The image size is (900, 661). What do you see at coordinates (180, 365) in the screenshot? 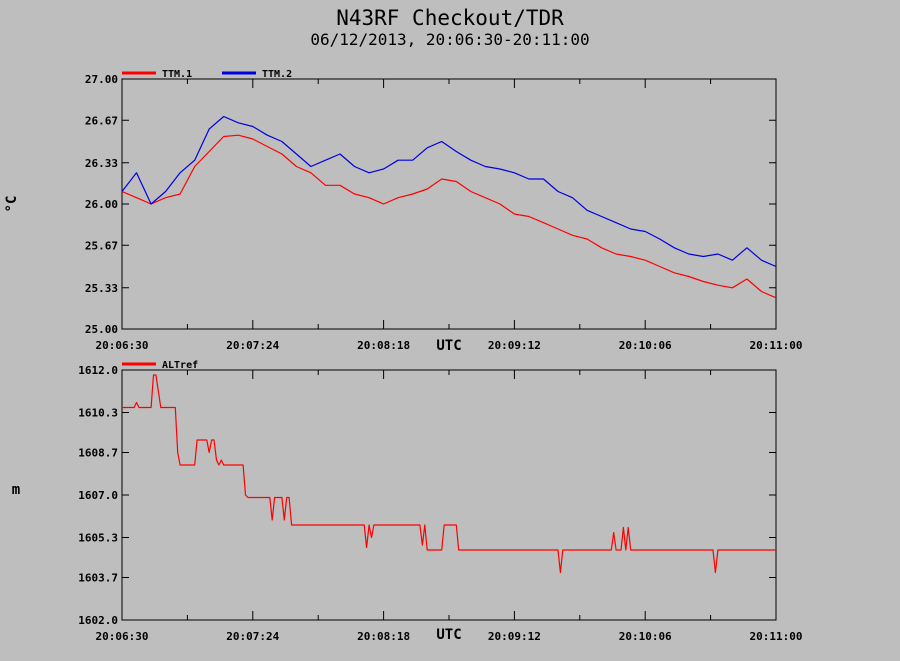
I see `legend-label: ALTref` at bounding box center [180, 365].